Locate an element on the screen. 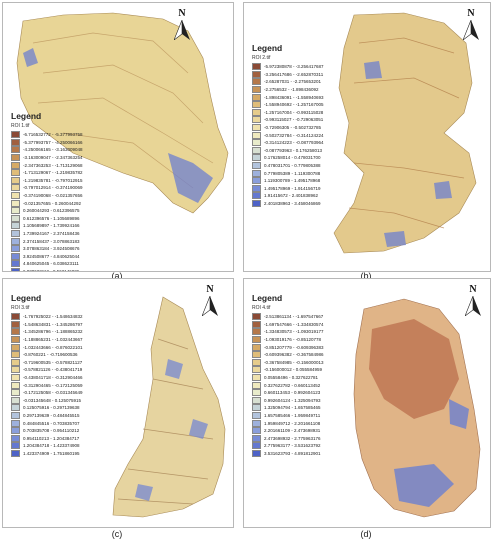 The height and width of the screenshot is (550, 491). legend-row: -0.993115027 - -0.729063051 is located at coordinates (288, 120).